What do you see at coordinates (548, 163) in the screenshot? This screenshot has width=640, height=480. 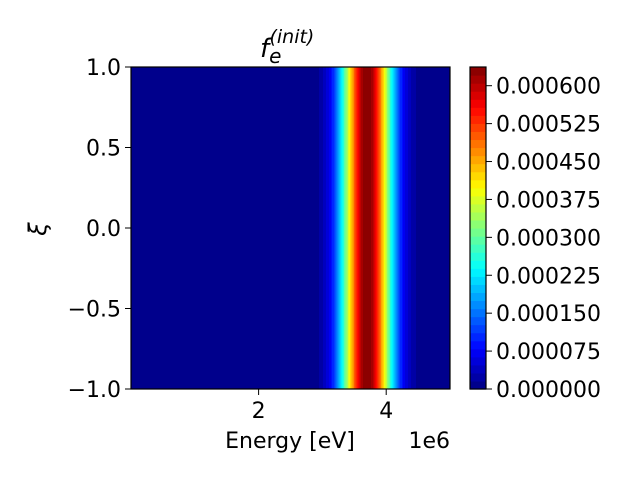 I see `colorbar-tick-label: 0.000450` at bounding box center [548, 163].